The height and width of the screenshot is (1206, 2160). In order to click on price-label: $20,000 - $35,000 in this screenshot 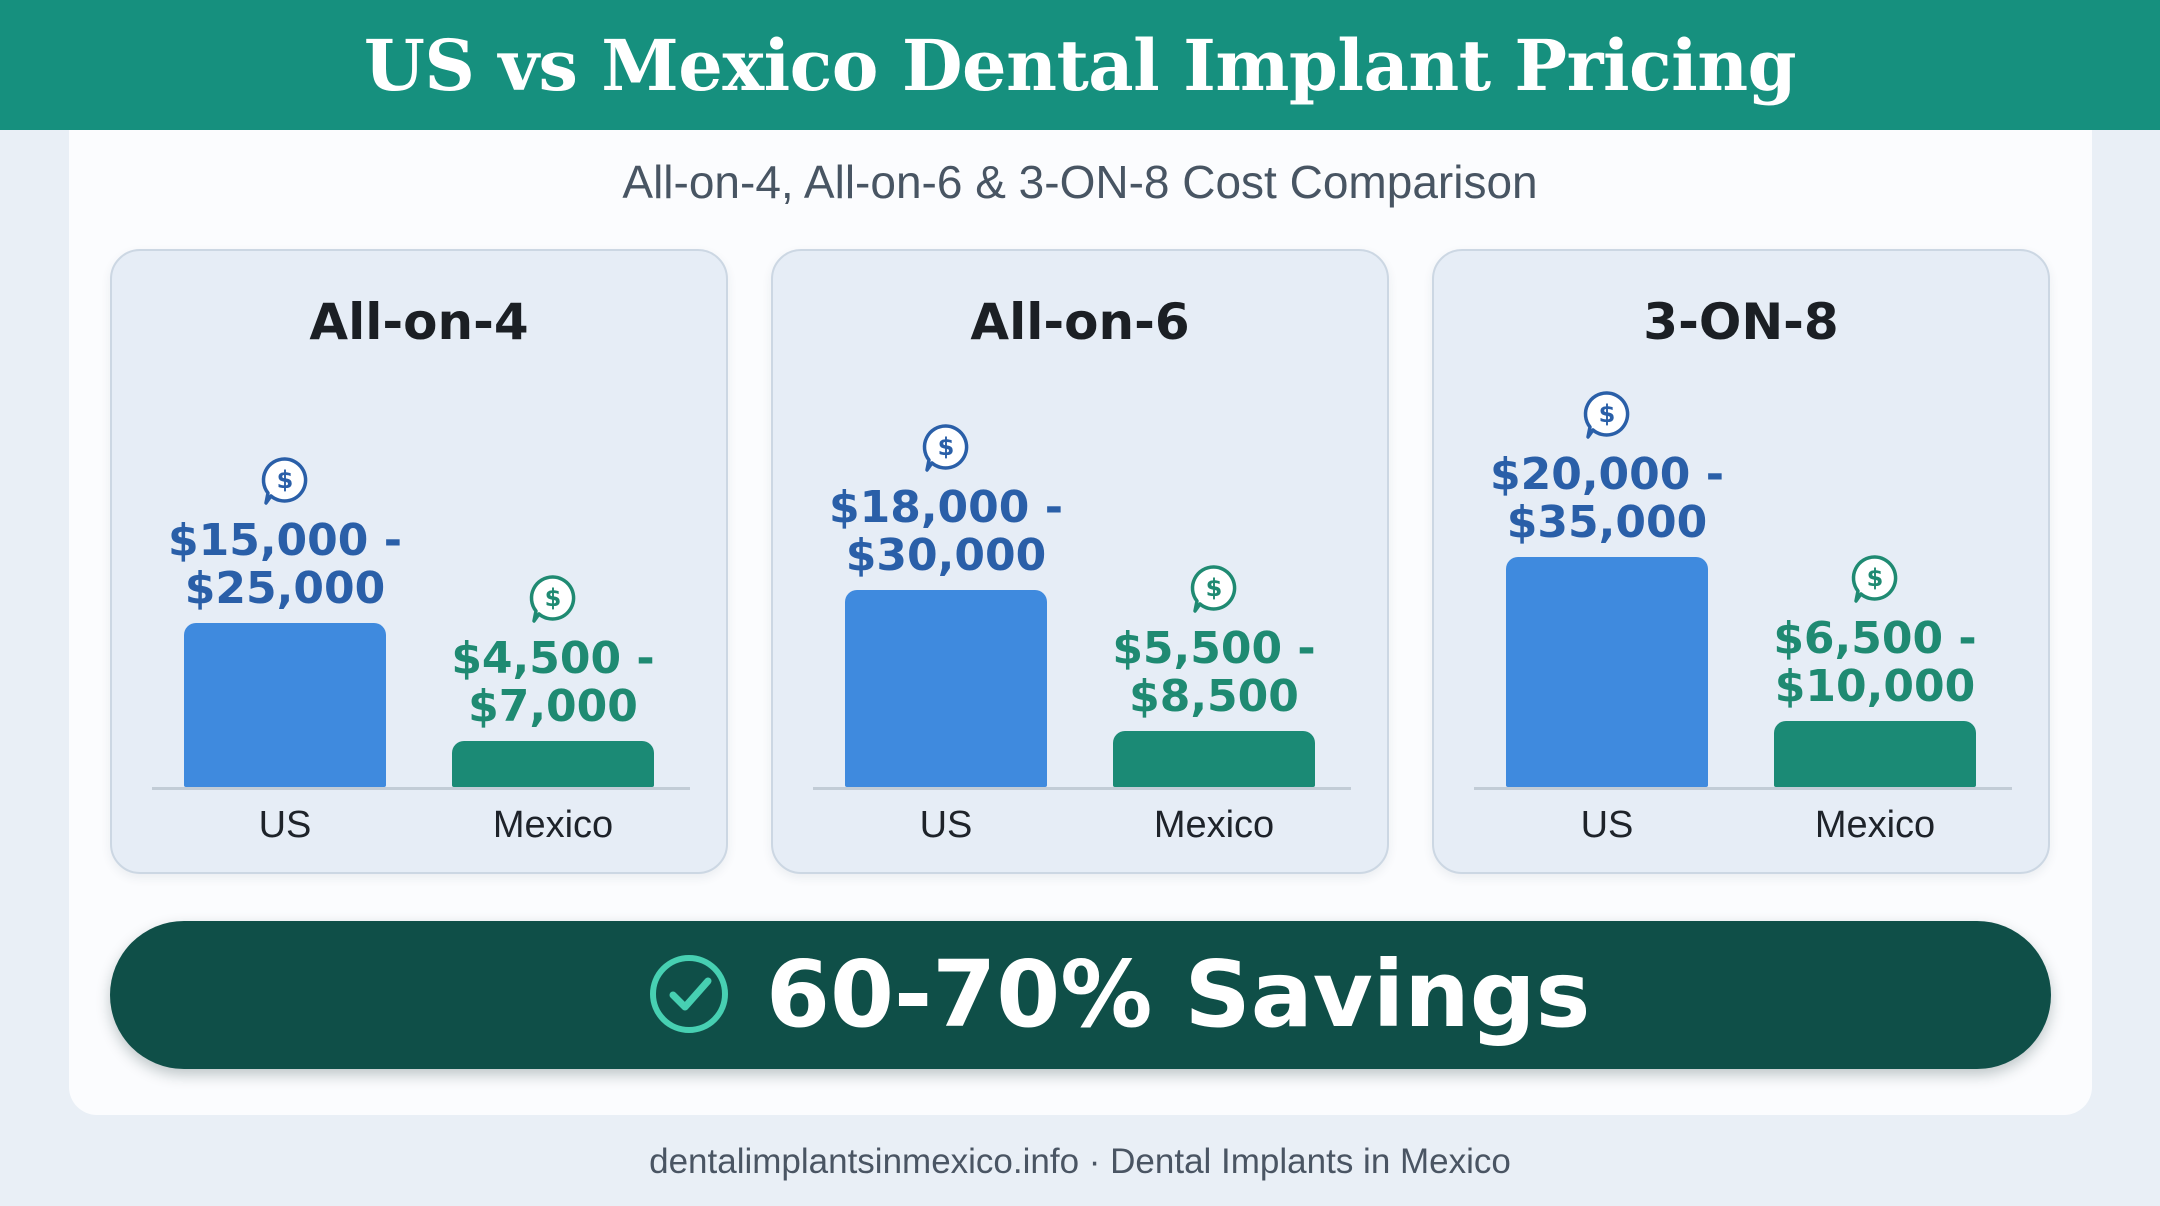, I will do `click(1607, 498)`.